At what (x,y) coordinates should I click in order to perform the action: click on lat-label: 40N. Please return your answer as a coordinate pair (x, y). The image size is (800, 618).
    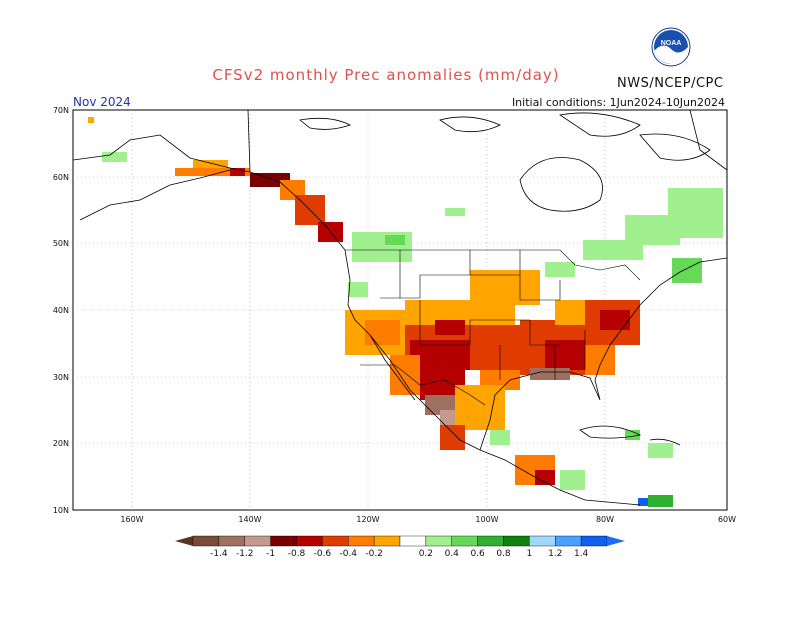
    Looking at the image, I should click on (61, 310).